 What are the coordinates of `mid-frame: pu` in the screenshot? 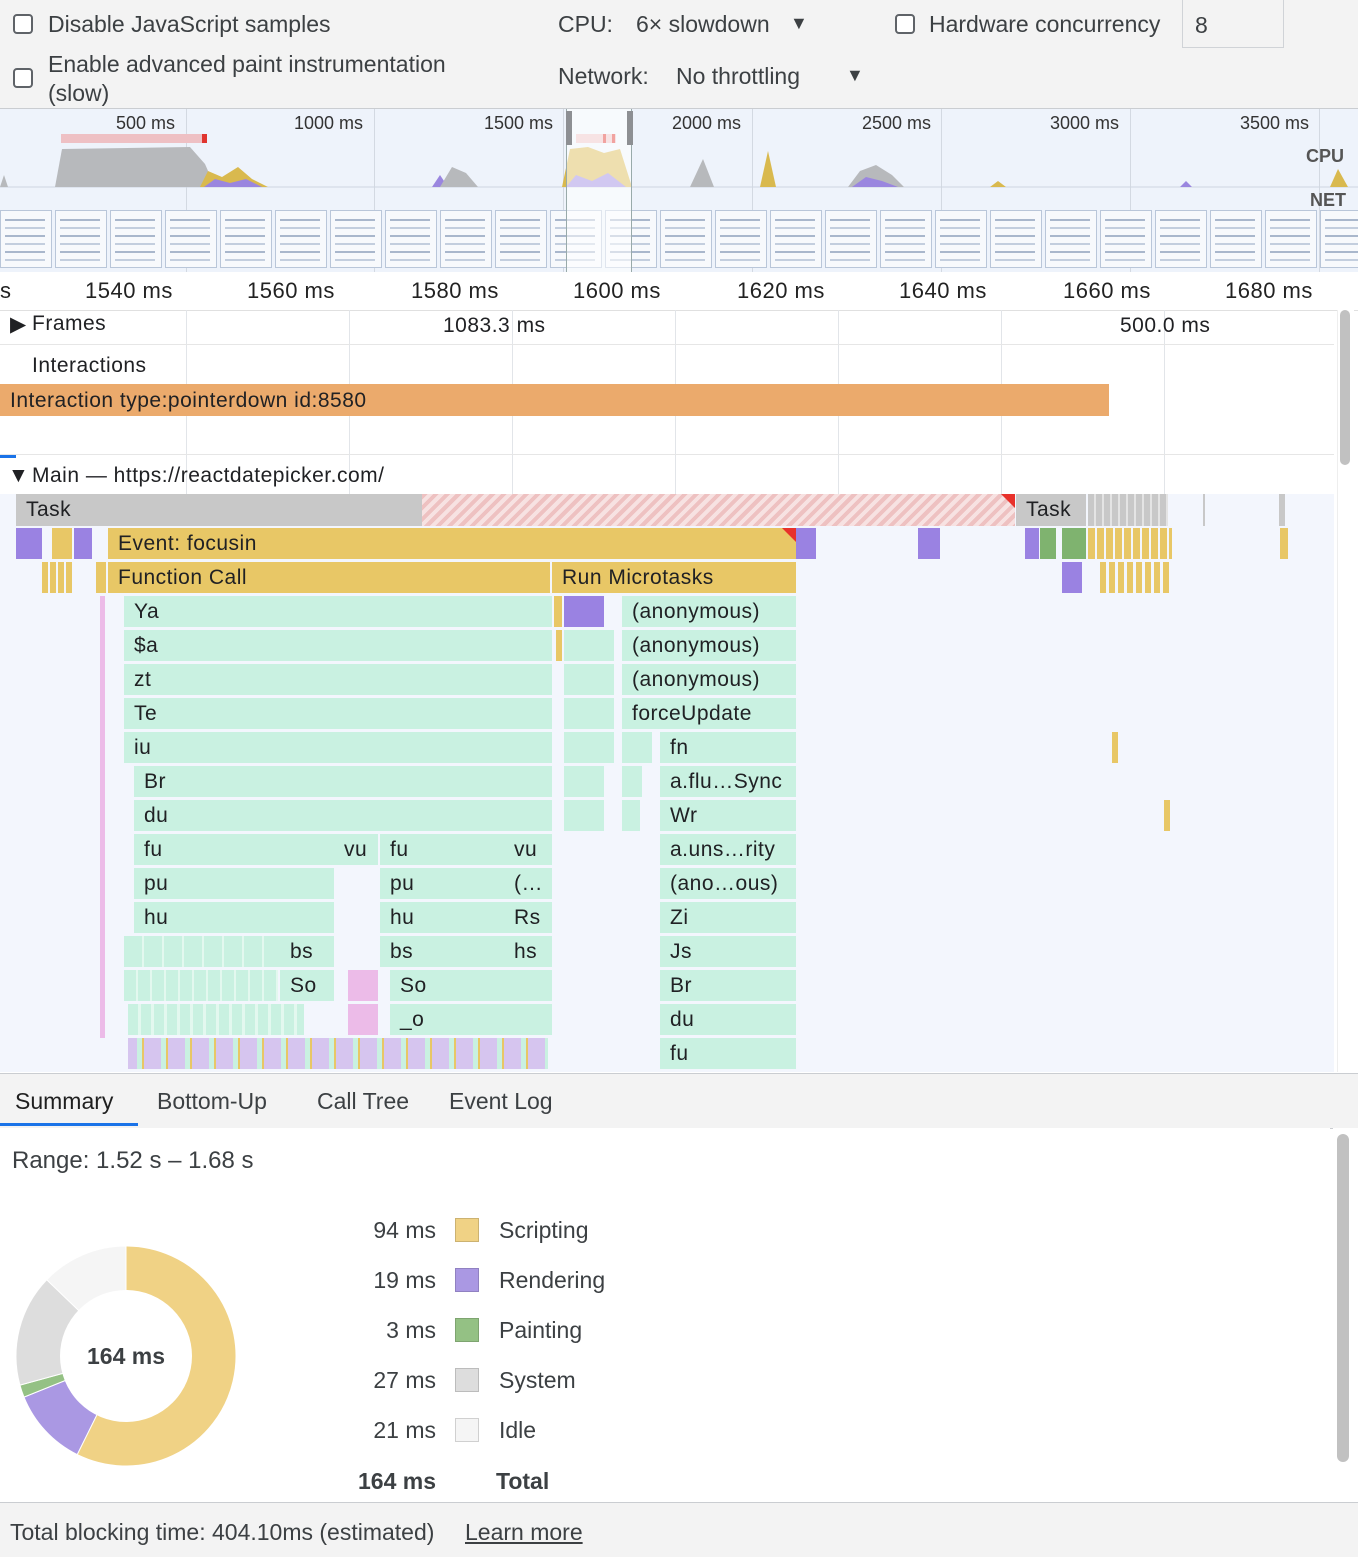 It's located at (442, 883).